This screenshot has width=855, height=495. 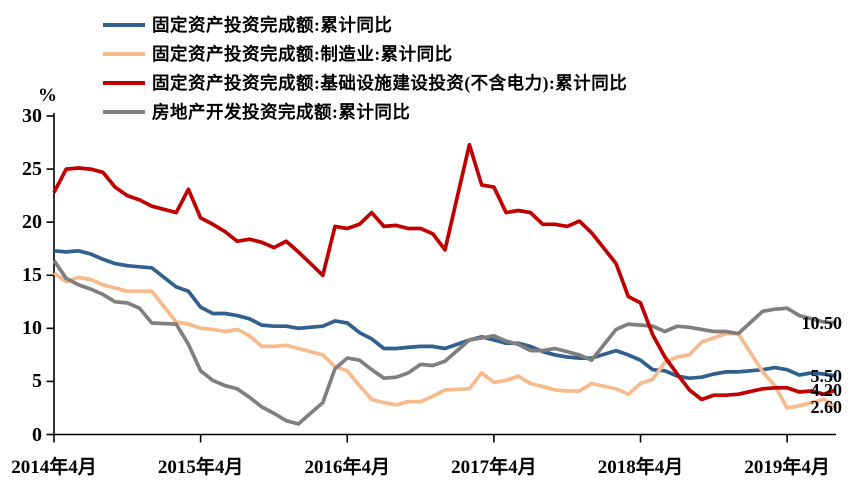 I want to click on x-tick-label: 2014年4月, so click(x=54, y=467).